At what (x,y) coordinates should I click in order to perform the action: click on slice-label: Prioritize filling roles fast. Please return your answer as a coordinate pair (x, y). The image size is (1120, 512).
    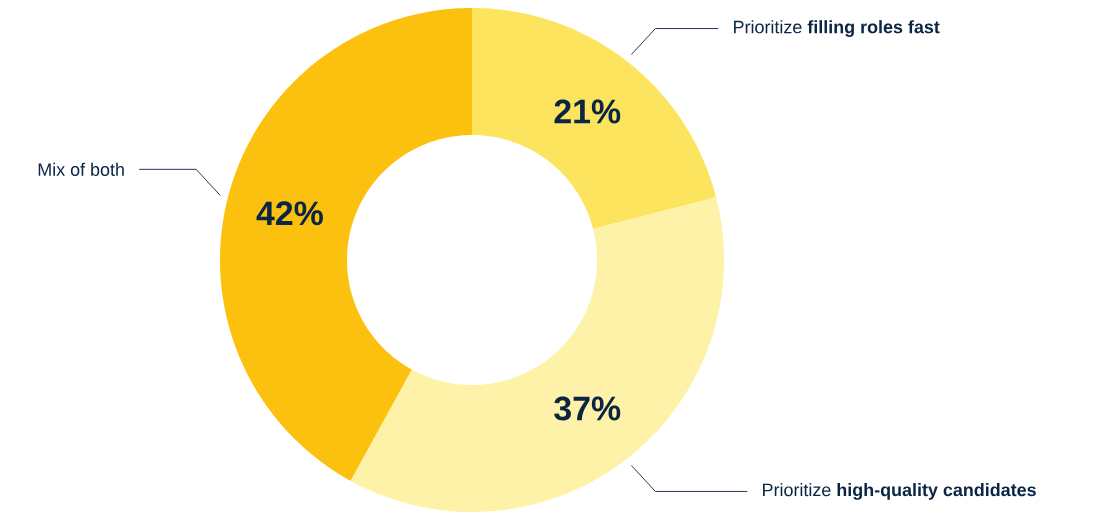
    Looking at the image, I should click on (837, 28).